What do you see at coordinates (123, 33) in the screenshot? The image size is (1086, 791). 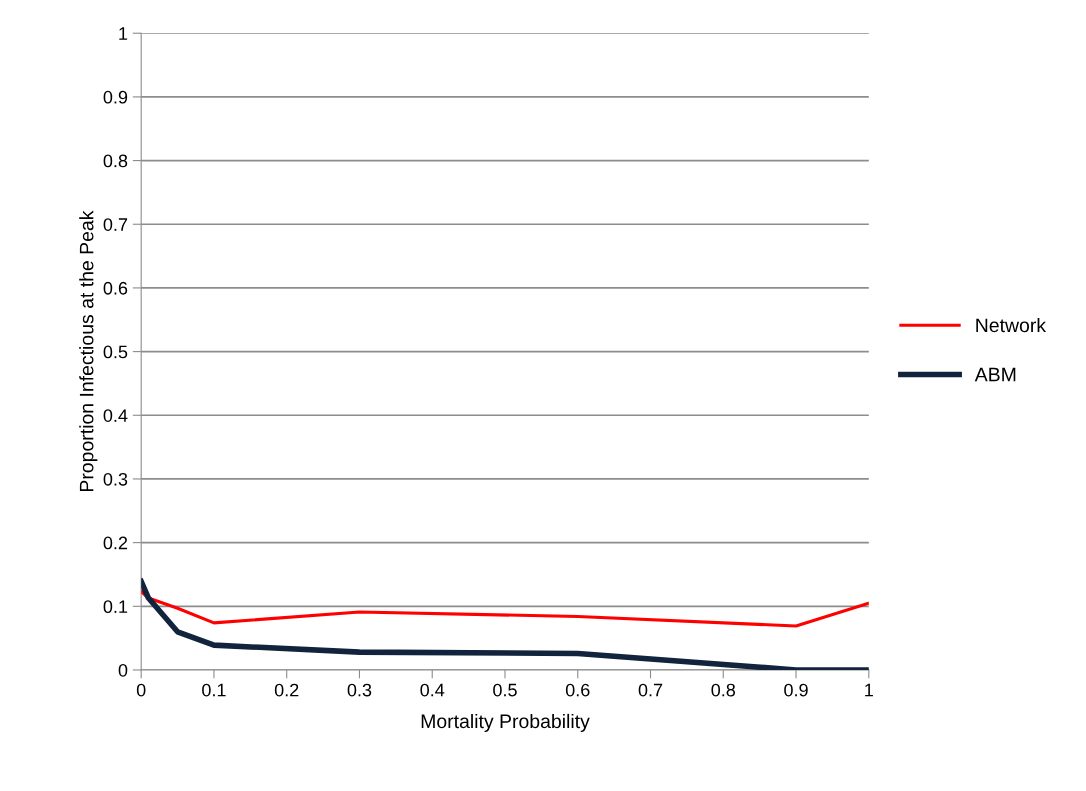 I see `y-tick-label: 1` at bounding box center [123, 33].